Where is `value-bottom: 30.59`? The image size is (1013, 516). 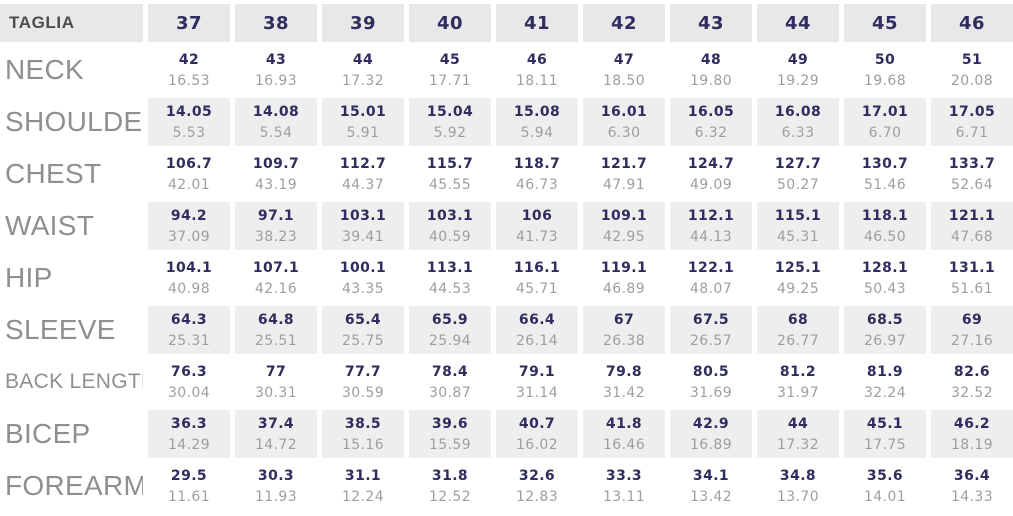 value-bottom: 30.59 is located at coordinates (363, 392).